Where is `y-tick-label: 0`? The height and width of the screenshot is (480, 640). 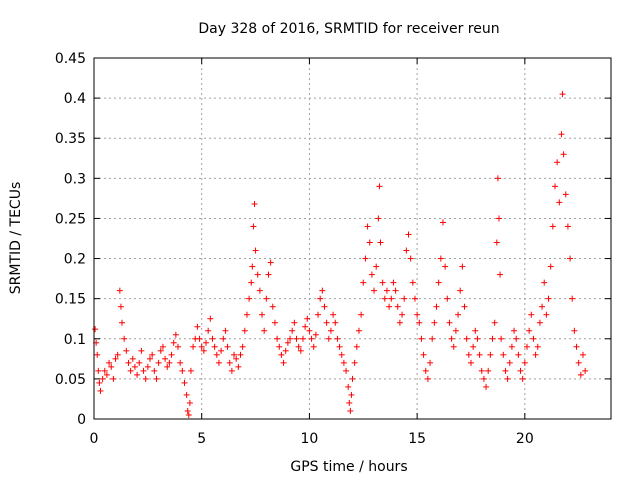
y-tick-label: 0 is located at coordinates (81, 420).